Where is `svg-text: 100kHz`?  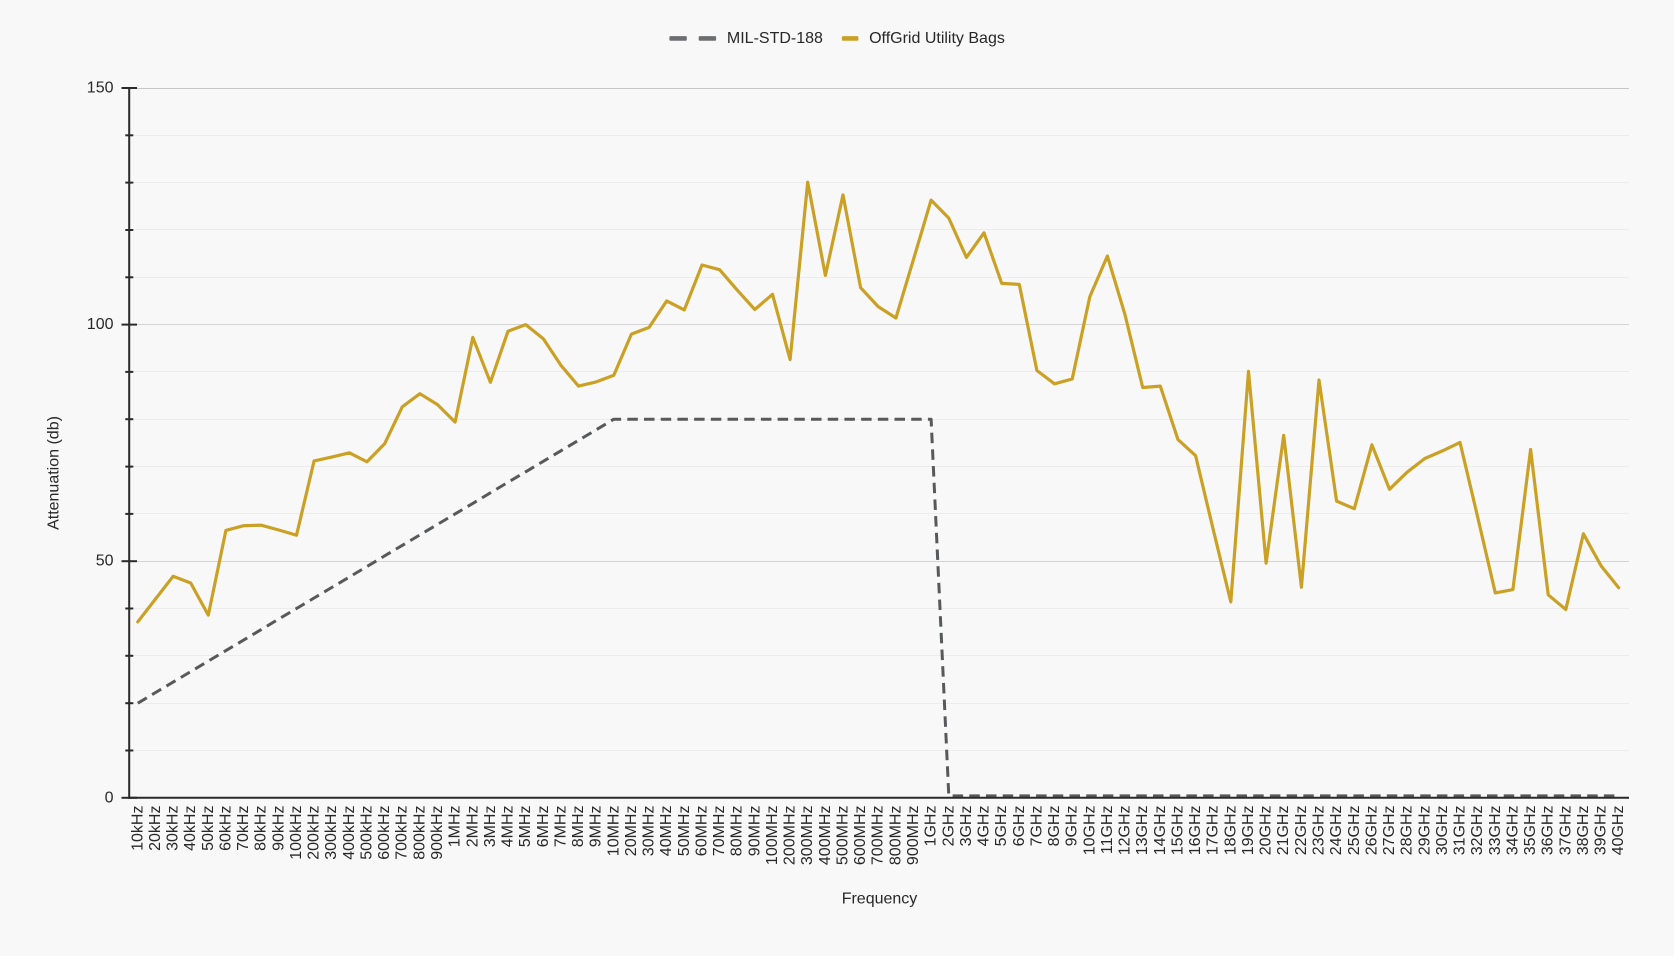
svg-text: 100kHz is located at coordinates (296, 833).